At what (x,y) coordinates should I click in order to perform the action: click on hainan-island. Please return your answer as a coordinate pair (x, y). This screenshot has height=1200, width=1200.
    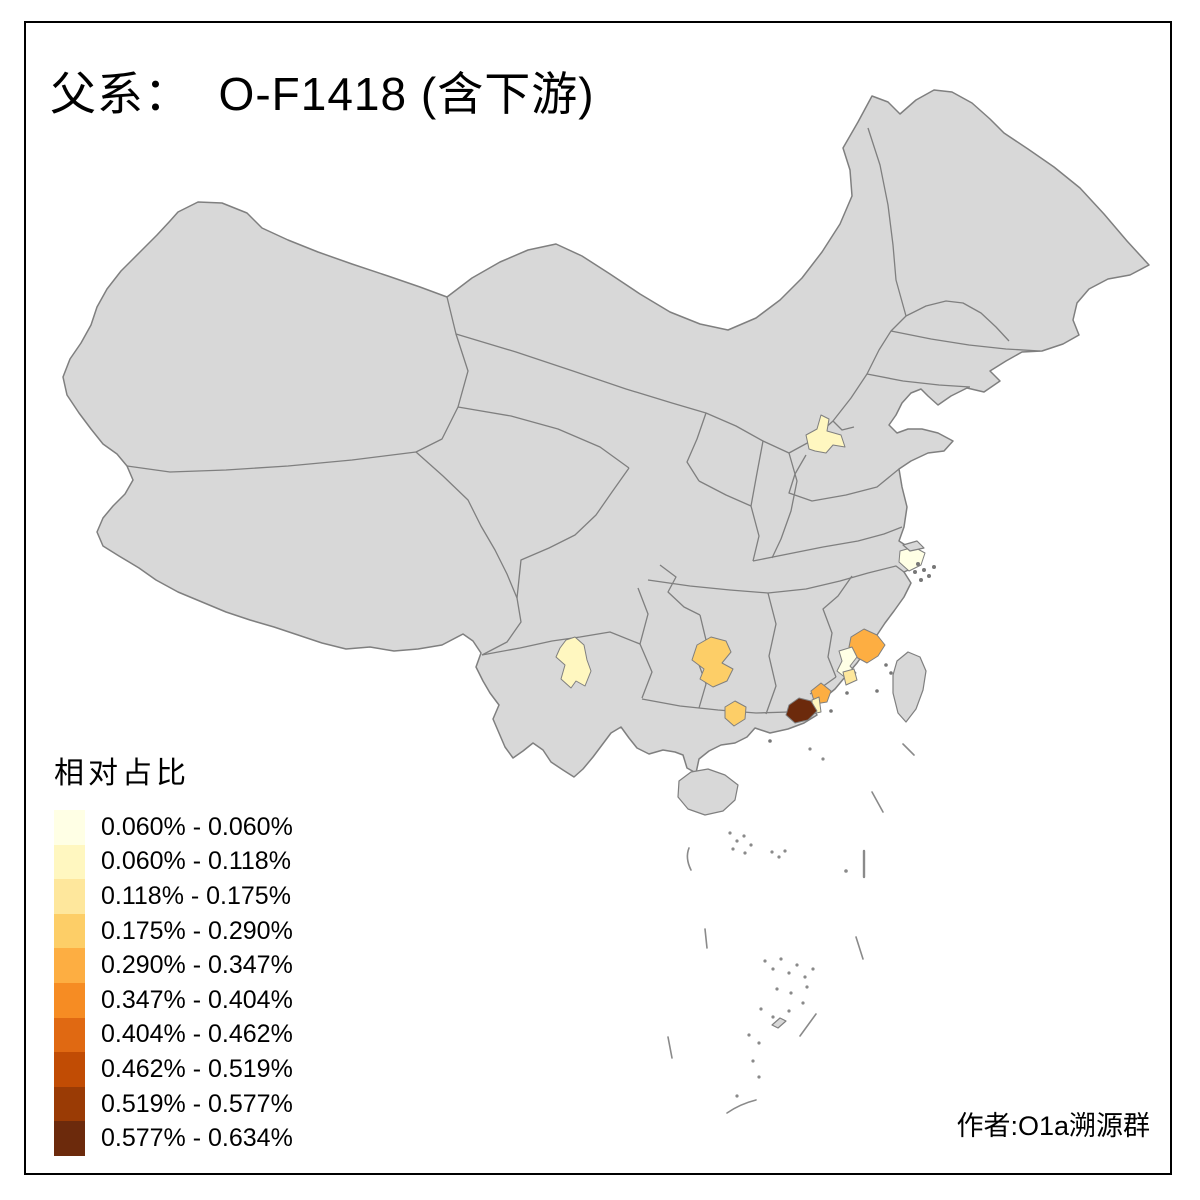
    Looking at the image, I should click on (708, 792).